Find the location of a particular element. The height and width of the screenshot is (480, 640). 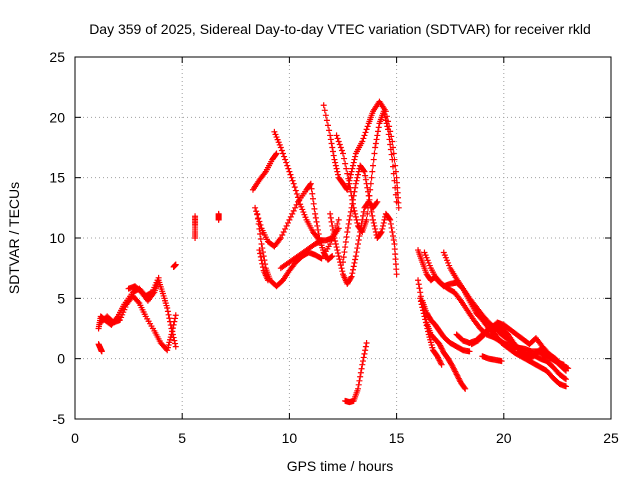

x-tick-label: 0 is located at coordinates (75, 438).